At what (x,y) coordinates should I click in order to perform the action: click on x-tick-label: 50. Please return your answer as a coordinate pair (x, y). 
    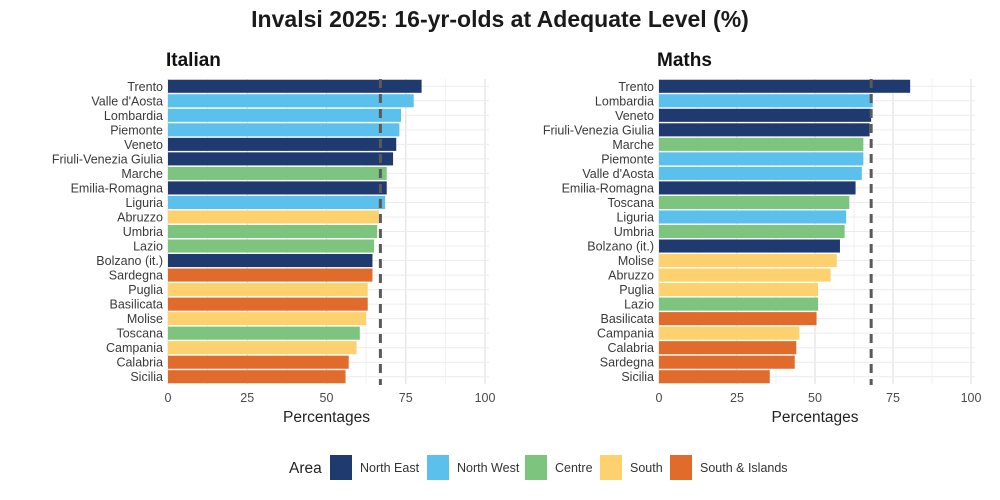
    Looking at the image, I should click on (815, 398).